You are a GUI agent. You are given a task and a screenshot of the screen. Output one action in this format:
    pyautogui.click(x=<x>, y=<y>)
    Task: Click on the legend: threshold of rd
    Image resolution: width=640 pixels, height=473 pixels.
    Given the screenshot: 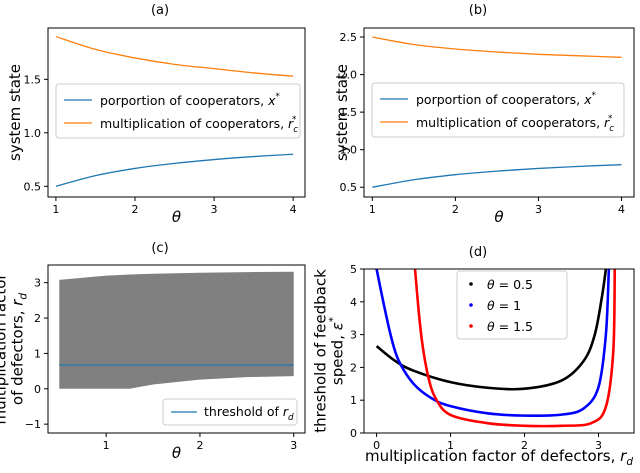 What is the action you would take?
    pyautogui.click(x=230, y=412)
    